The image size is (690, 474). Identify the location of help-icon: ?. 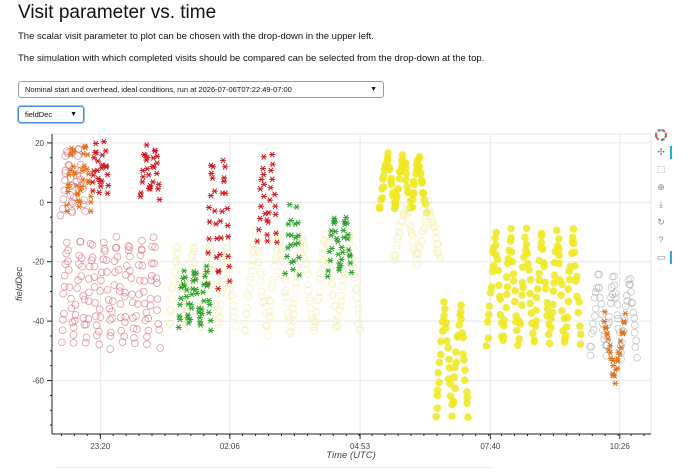
(661, 239).